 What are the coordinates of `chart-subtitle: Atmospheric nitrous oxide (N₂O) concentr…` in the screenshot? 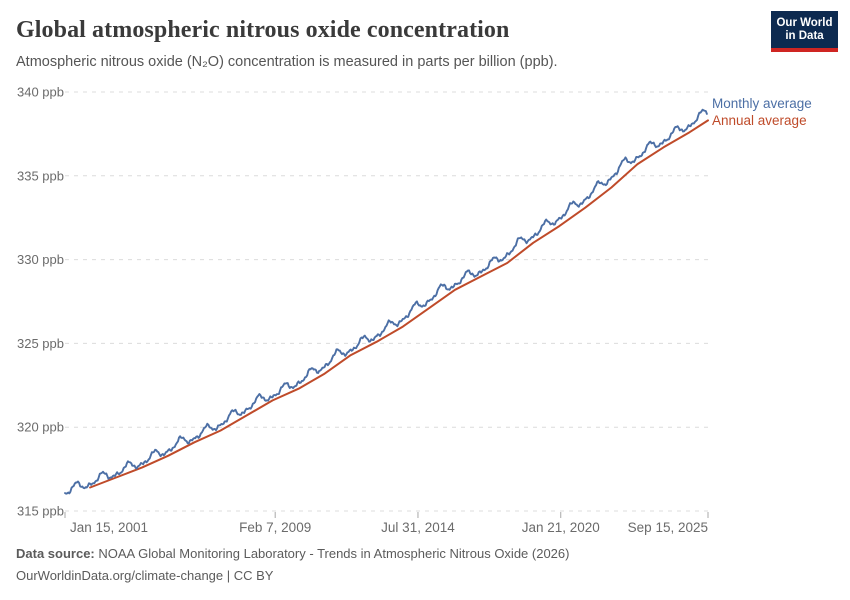 It's located at (287, 62).